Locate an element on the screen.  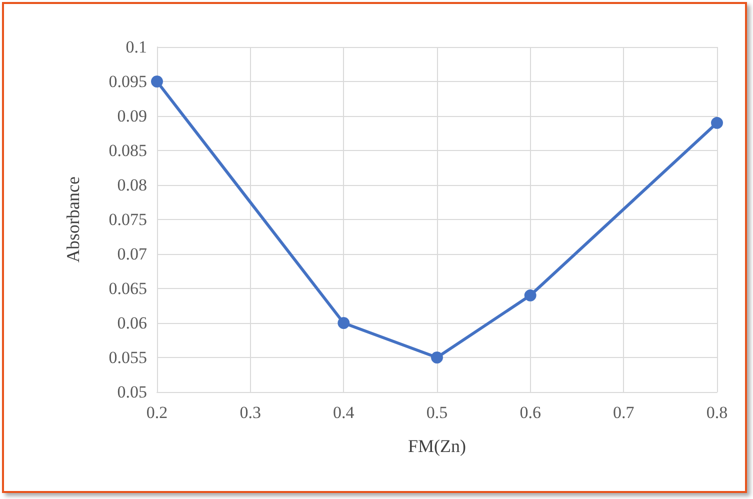
x-tick-label: 0.4 is located at coordinates (344, 412).